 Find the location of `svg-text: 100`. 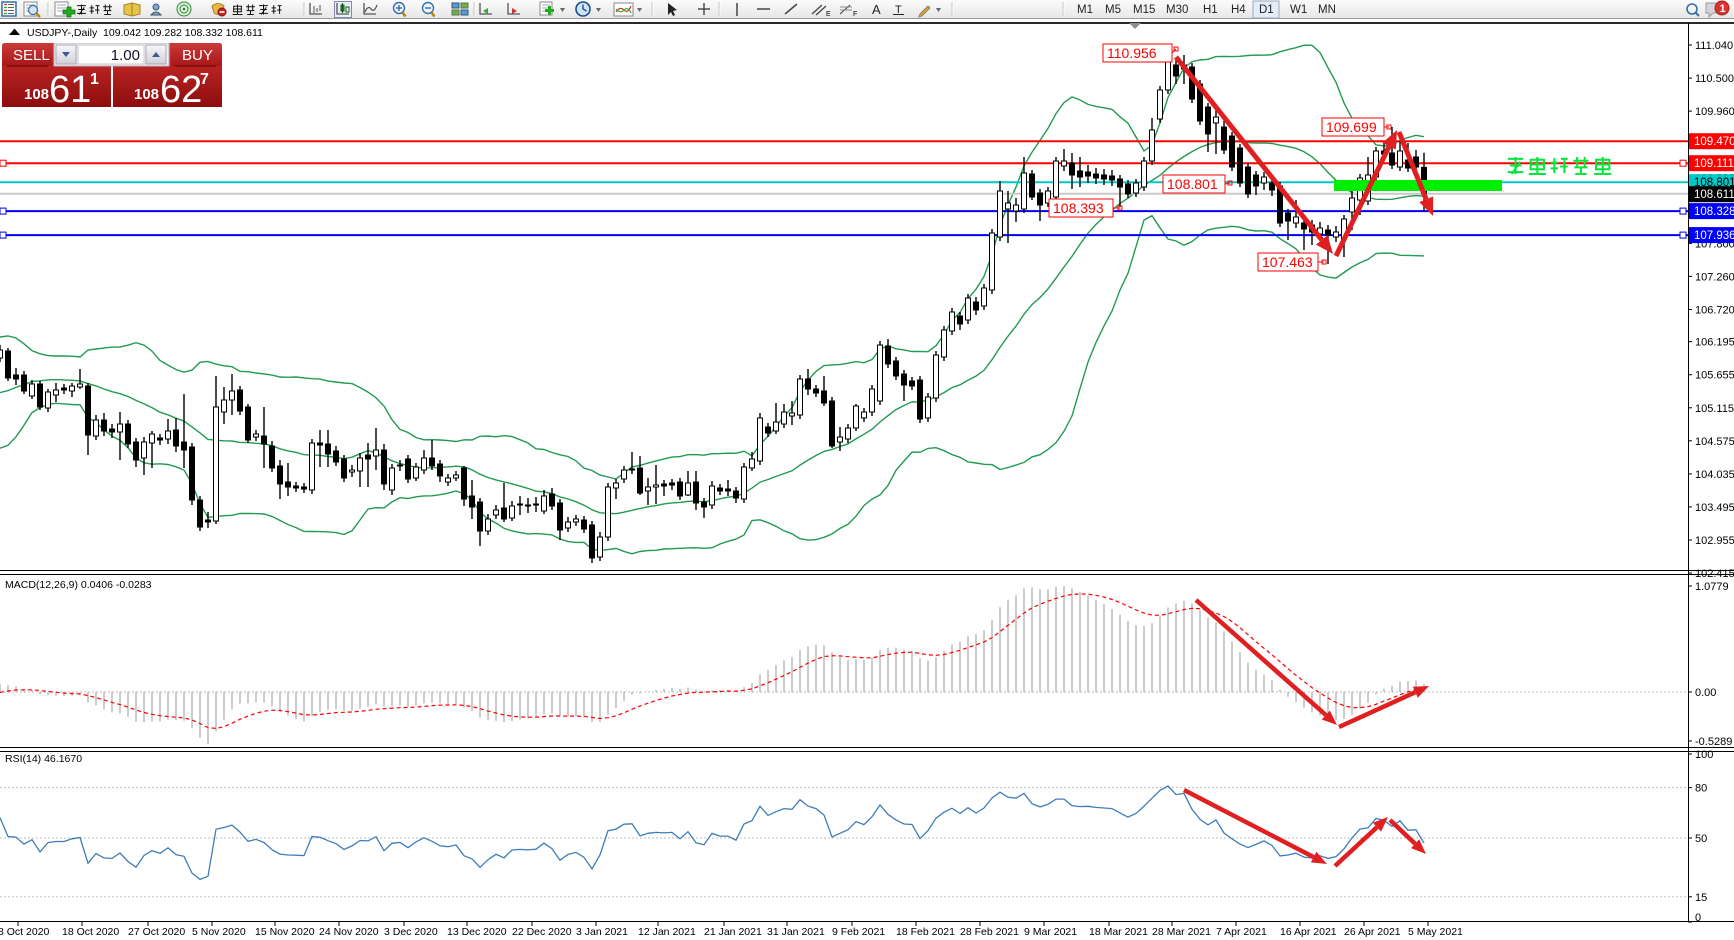

svg-text: 100 is located at coordinates (1704, 755).